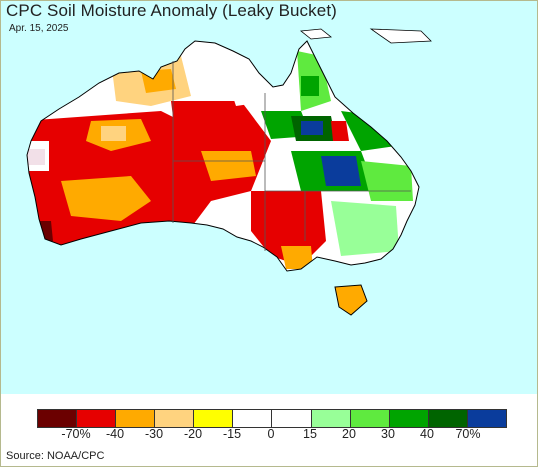 This screenshot has height=467, width=538. I want to click on legend-tick: 20, so click(349, 434).